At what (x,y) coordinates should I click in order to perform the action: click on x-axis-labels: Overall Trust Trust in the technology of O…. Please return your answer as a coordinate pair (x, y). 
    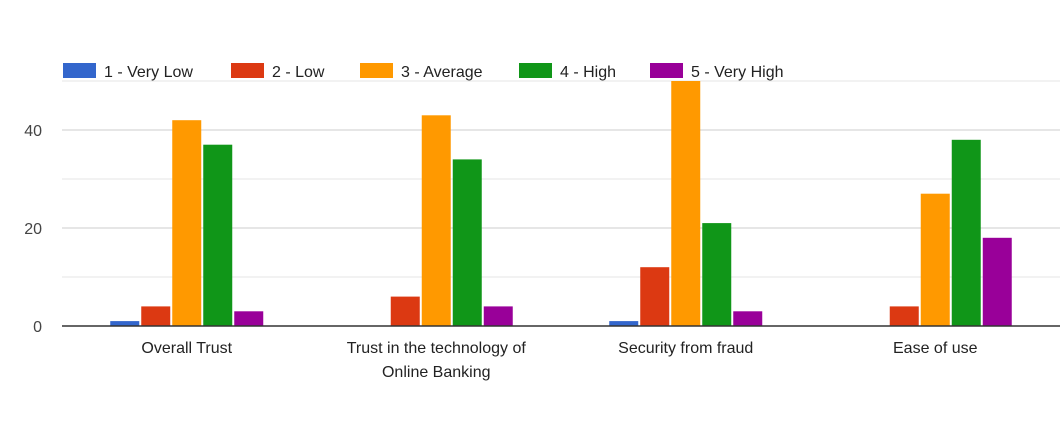
    Looking at the image, I should click on (559, 360).